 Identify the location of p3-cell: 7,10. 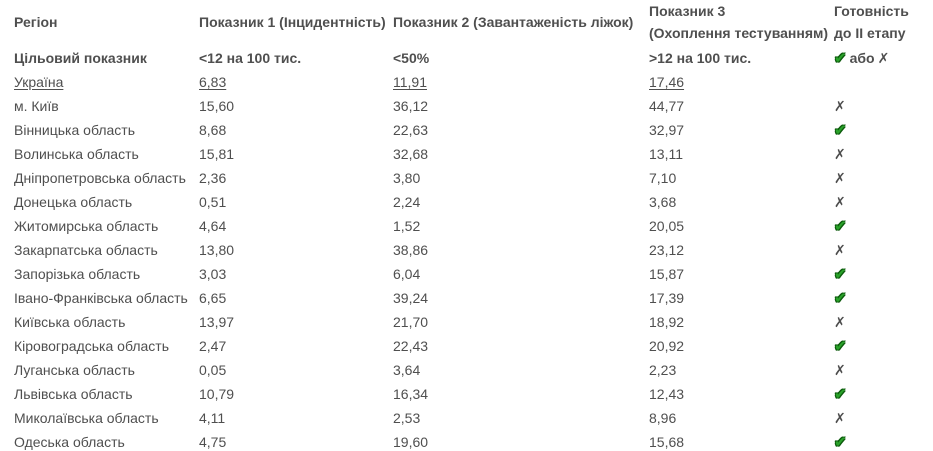
(663, 178).